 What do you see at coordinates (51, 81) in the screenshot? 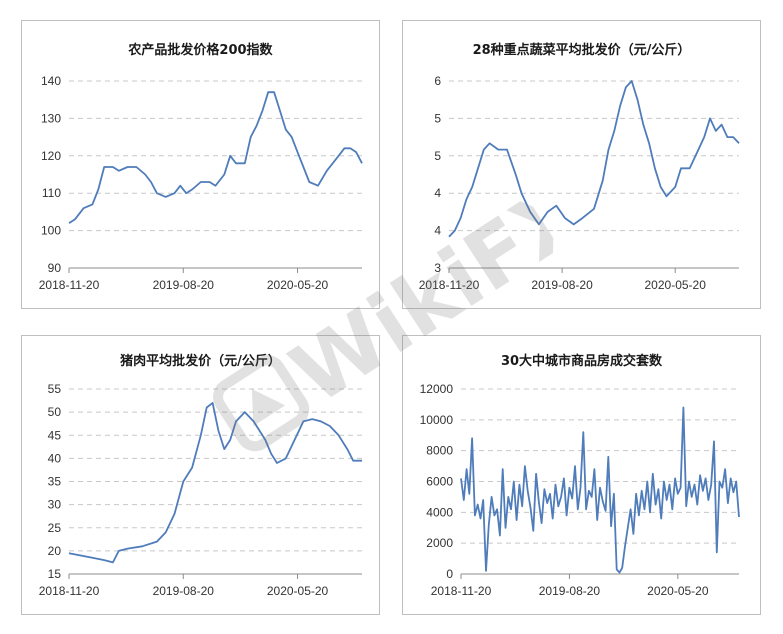
I see `y-tick-label: 140` at bounding box center [51, 81].